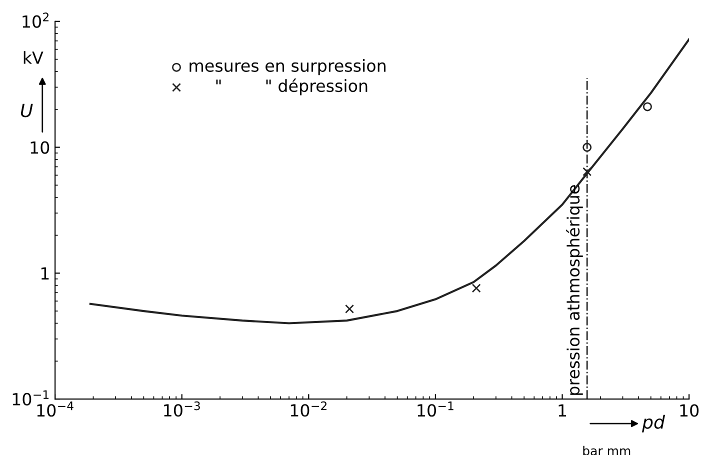  Describe the element at coordinates (40, 147) in the screenshot. I see `y-tick-label: 10` at that location.